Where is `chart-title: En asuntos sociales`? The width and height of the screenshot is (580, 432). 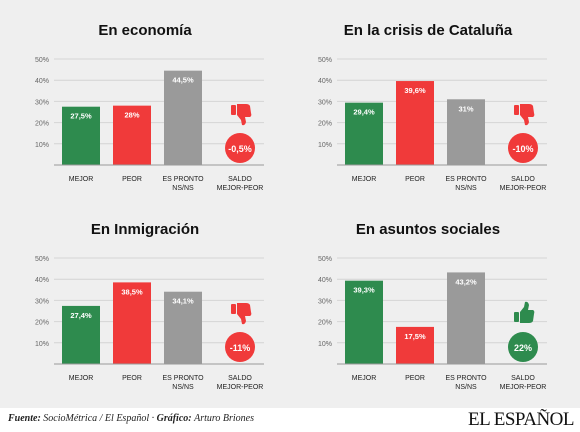 chart-title: En asuntos sociales is located at coordinates (428, 229).